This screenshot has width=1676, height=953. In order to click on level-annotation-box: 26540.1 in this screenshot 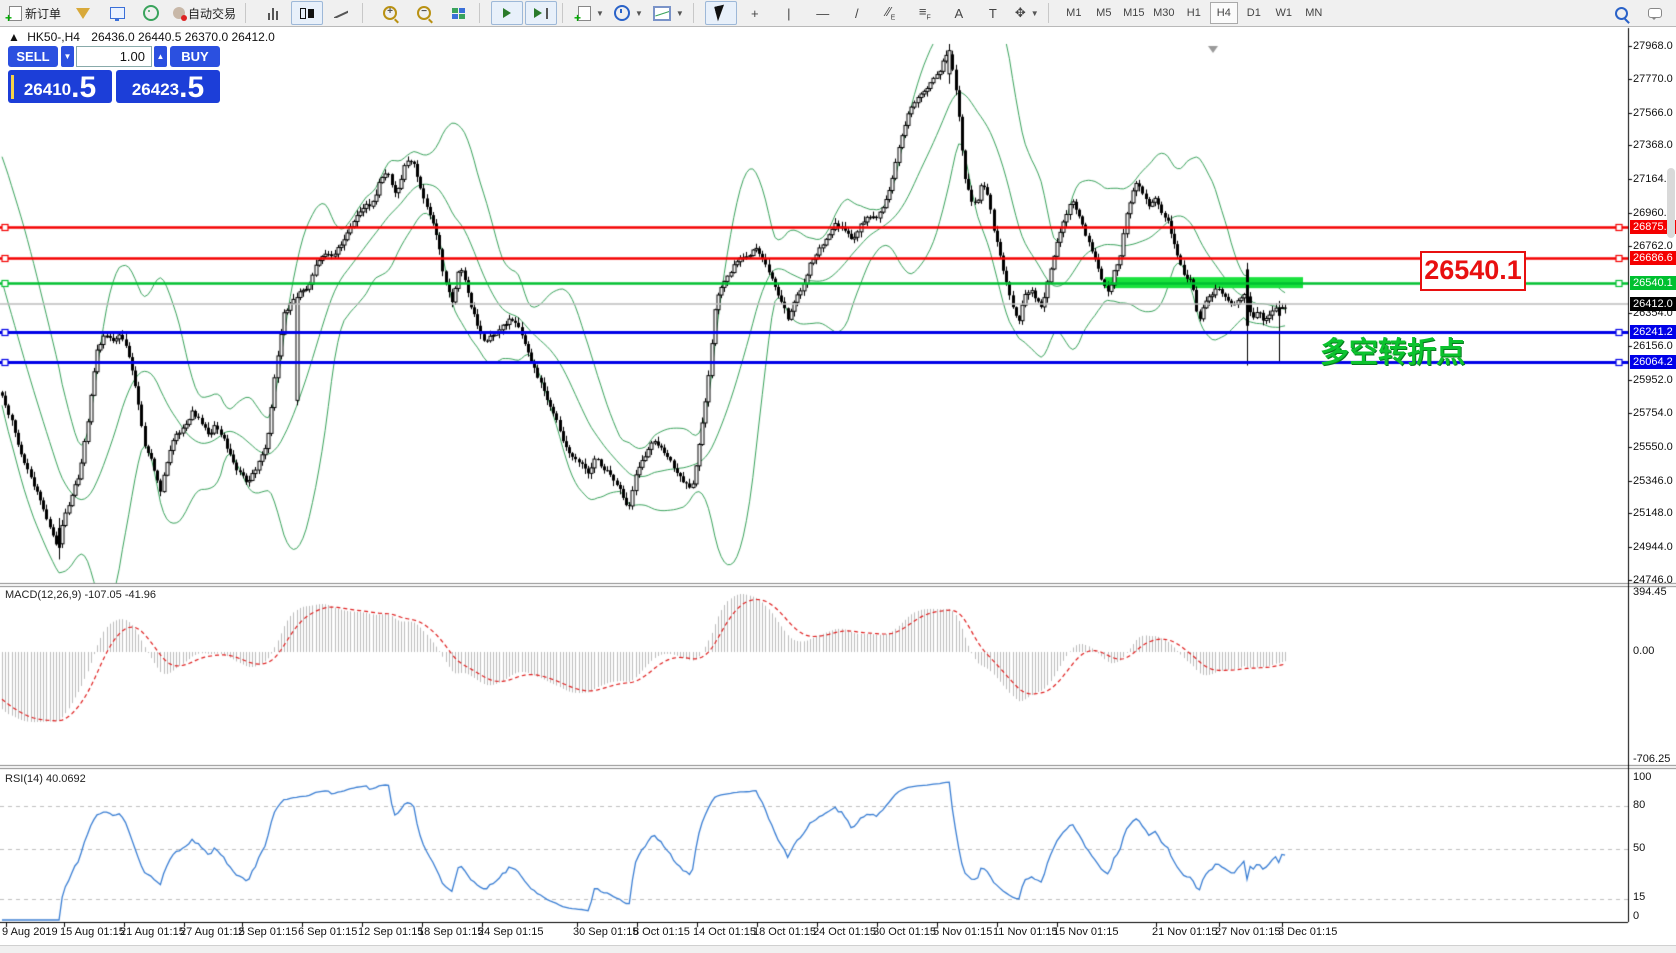, I will do `click(1473, 271)`.